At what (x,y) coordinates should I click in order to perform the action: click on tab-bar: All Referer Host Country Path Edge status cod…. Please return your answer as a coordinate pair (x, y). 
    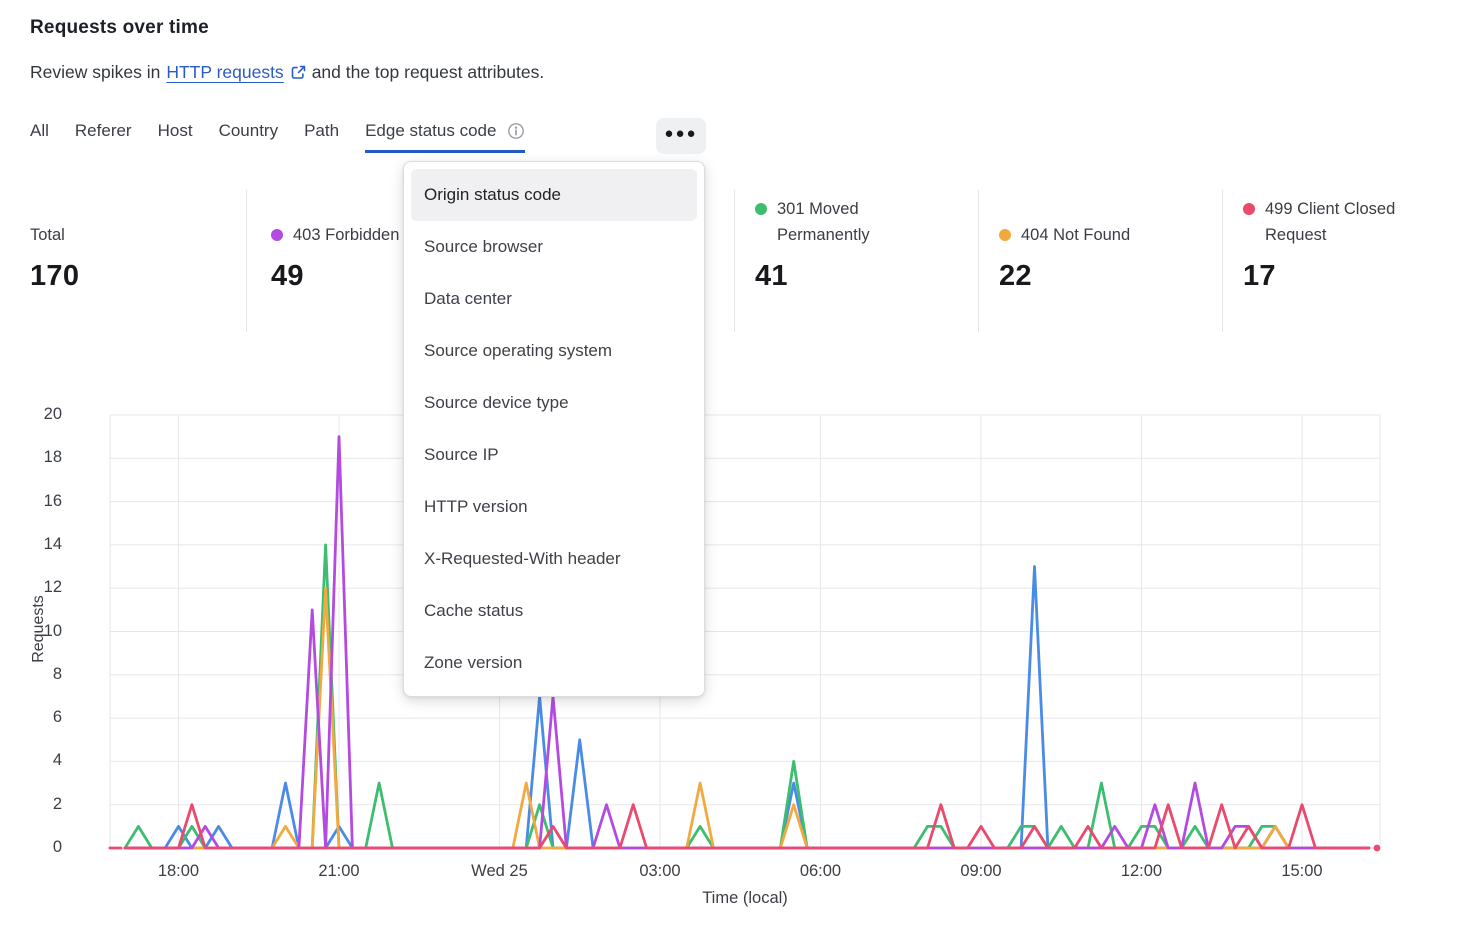
    Looking at the image, I should click on (278, 137).